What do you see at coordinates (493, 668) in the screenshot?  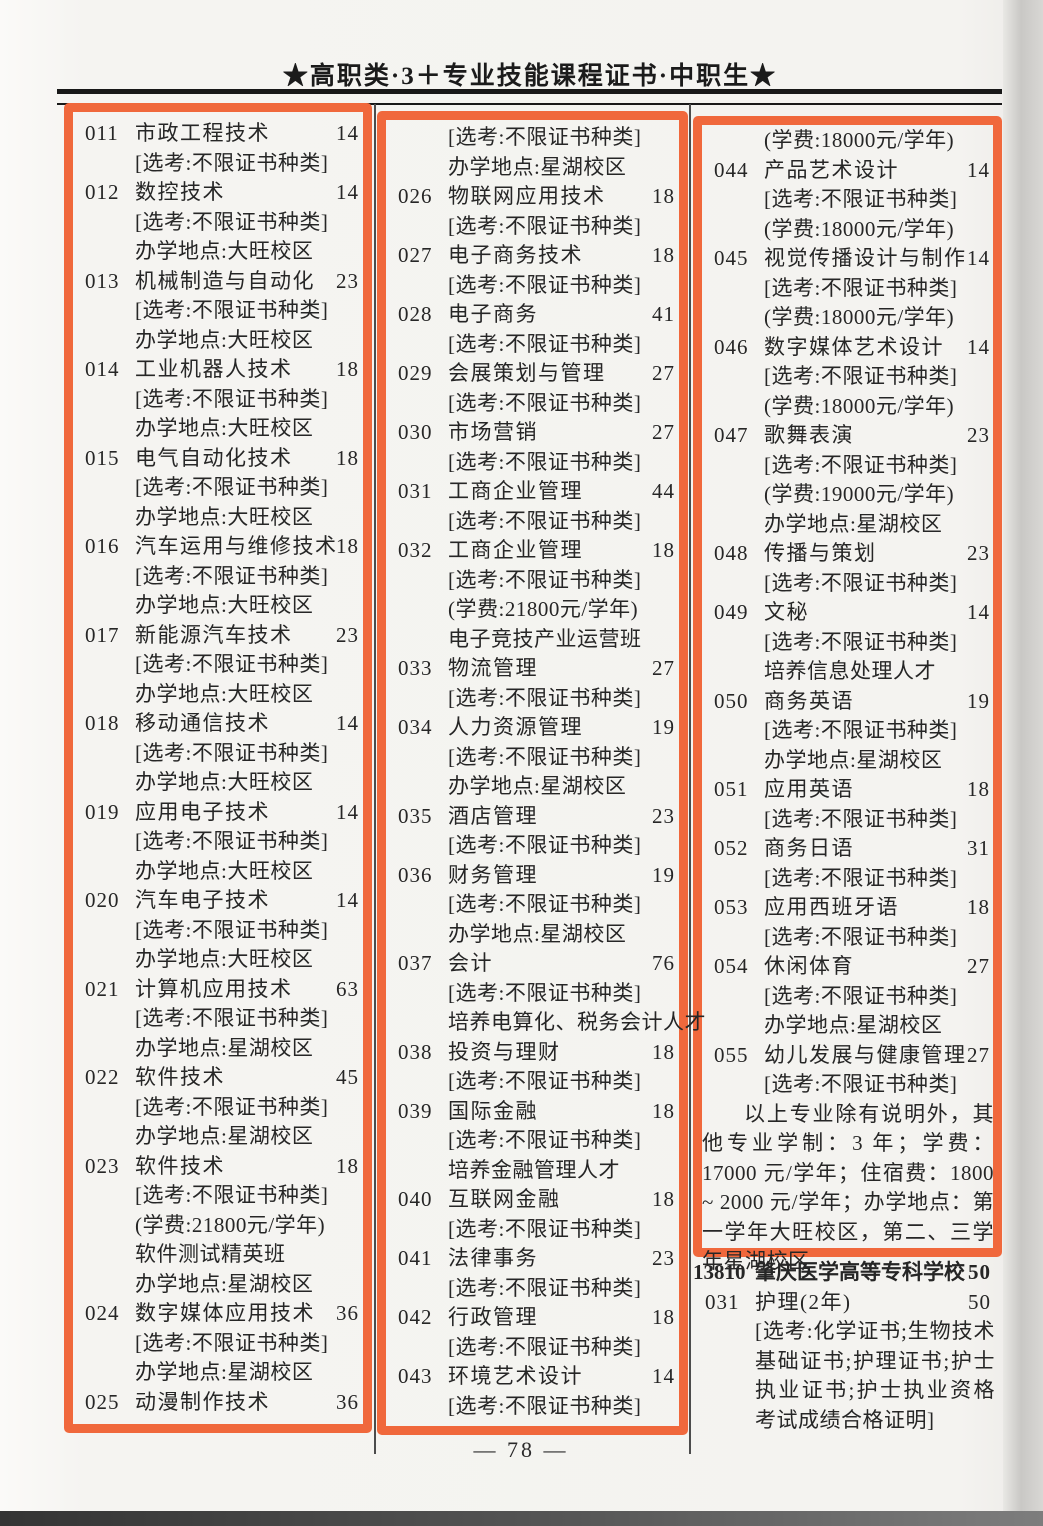 I see `program-name: 物流管理` at bounding box center [493, 668].